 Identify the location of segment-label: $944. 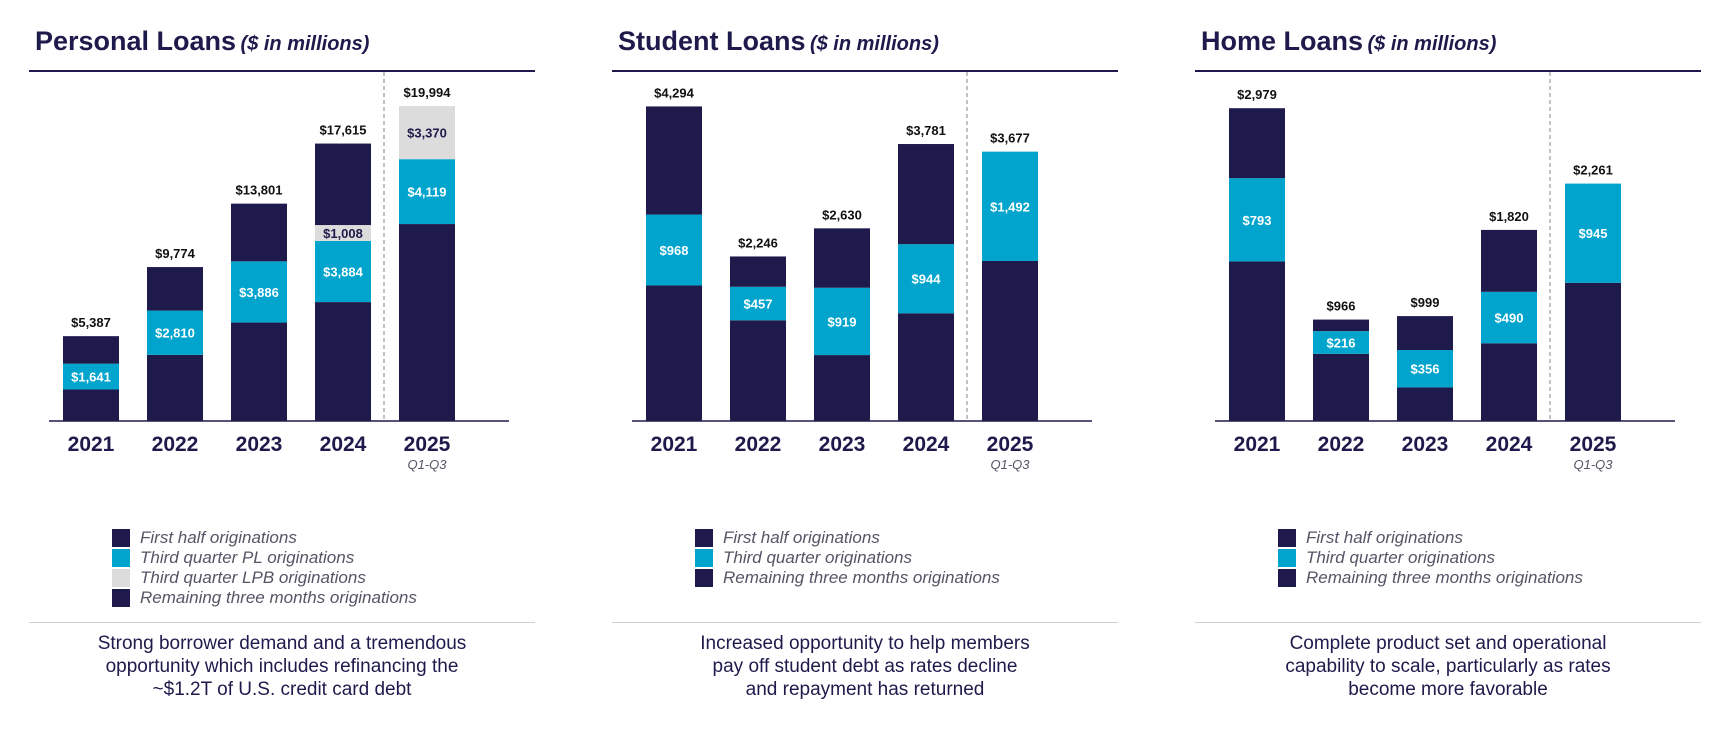
(927, 279).